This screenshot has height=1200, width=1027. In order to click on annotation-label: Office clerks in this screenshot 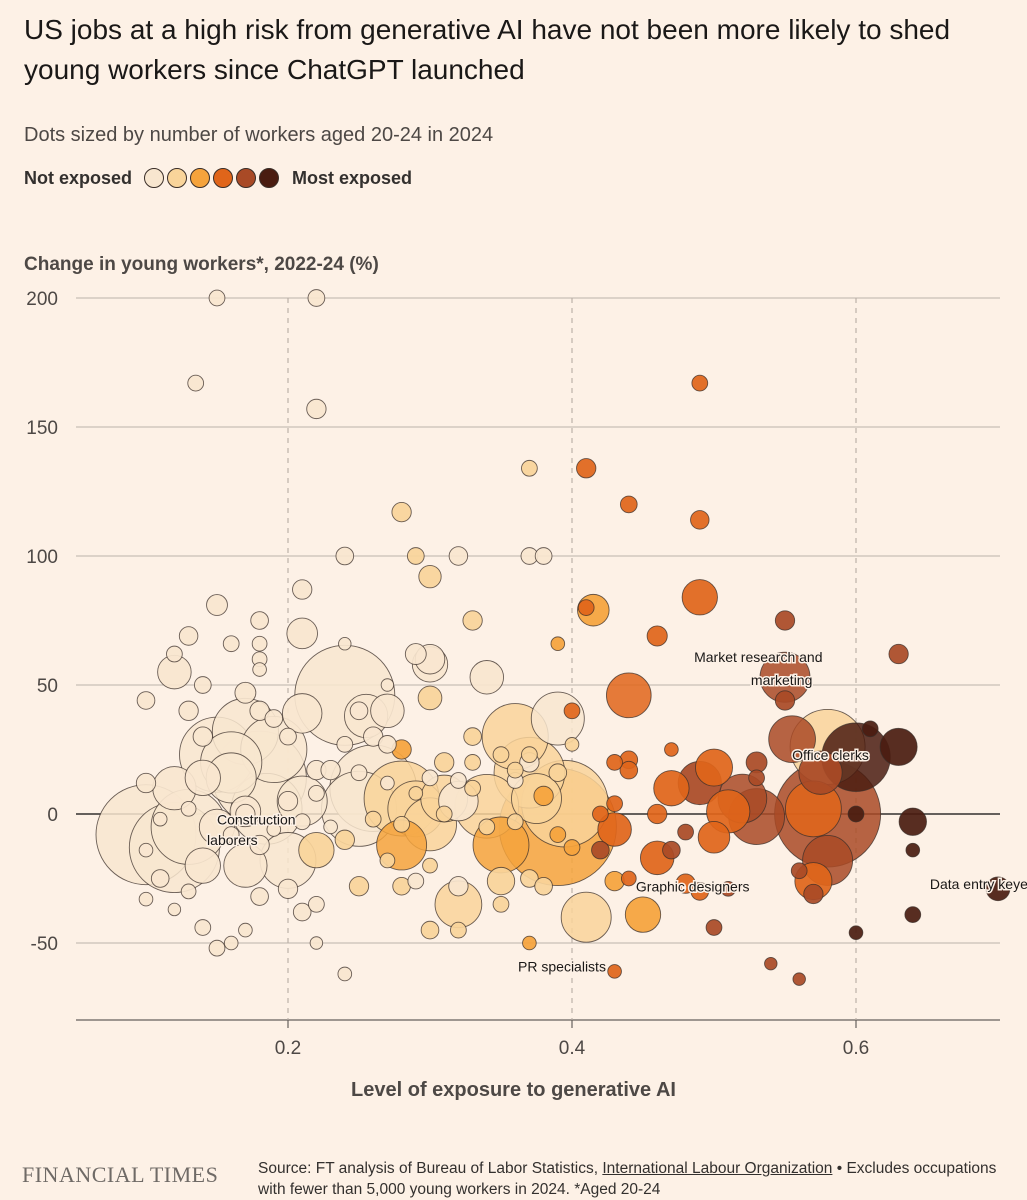, I will do `click(830, 755)`.